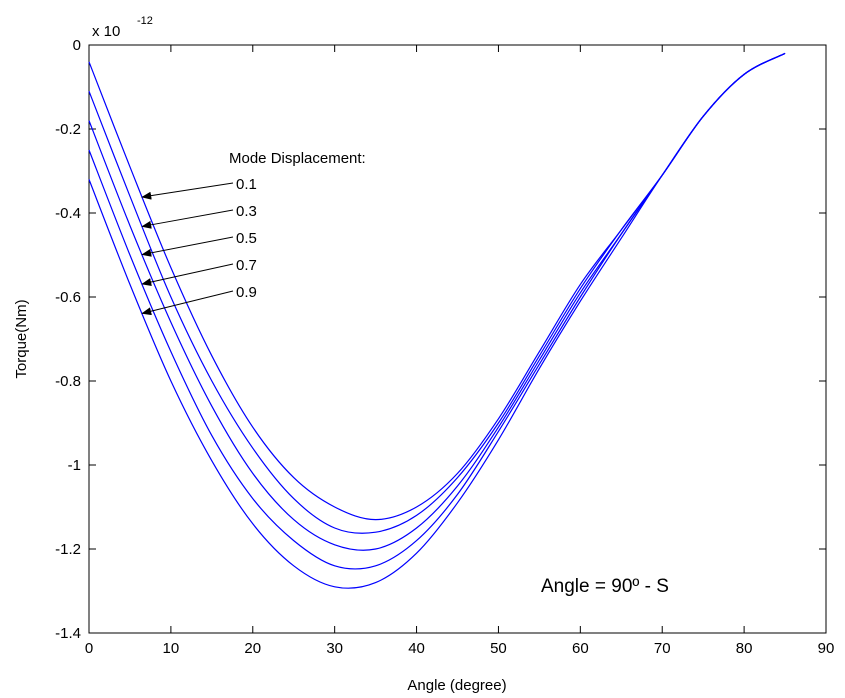  What do you see at coordinates (416, 648) in the screenshot?
I see `x-tick-label: 40` at bounding box center [416, 648].